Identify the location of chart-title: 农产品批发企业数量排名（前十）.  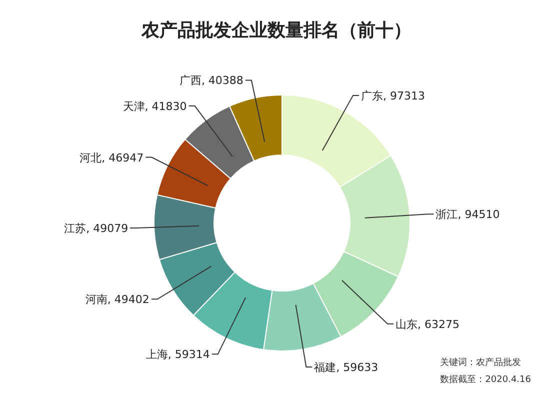
(276, 30).